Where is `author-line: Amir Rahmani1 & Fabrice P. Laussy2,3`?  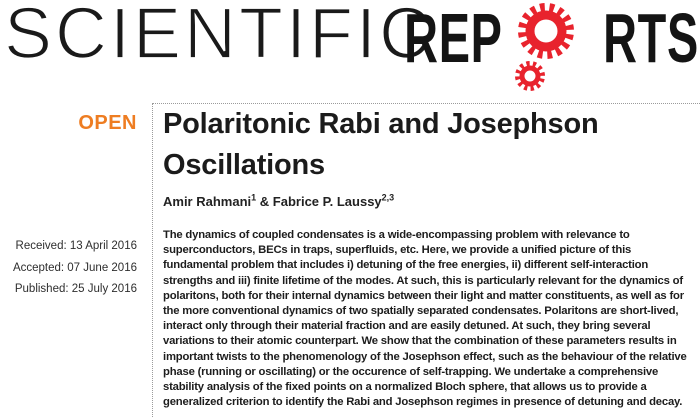
author-line: Amir Rahmani1 & Fabrice P. Laussy2,3 is located at coordinates (429, 201).